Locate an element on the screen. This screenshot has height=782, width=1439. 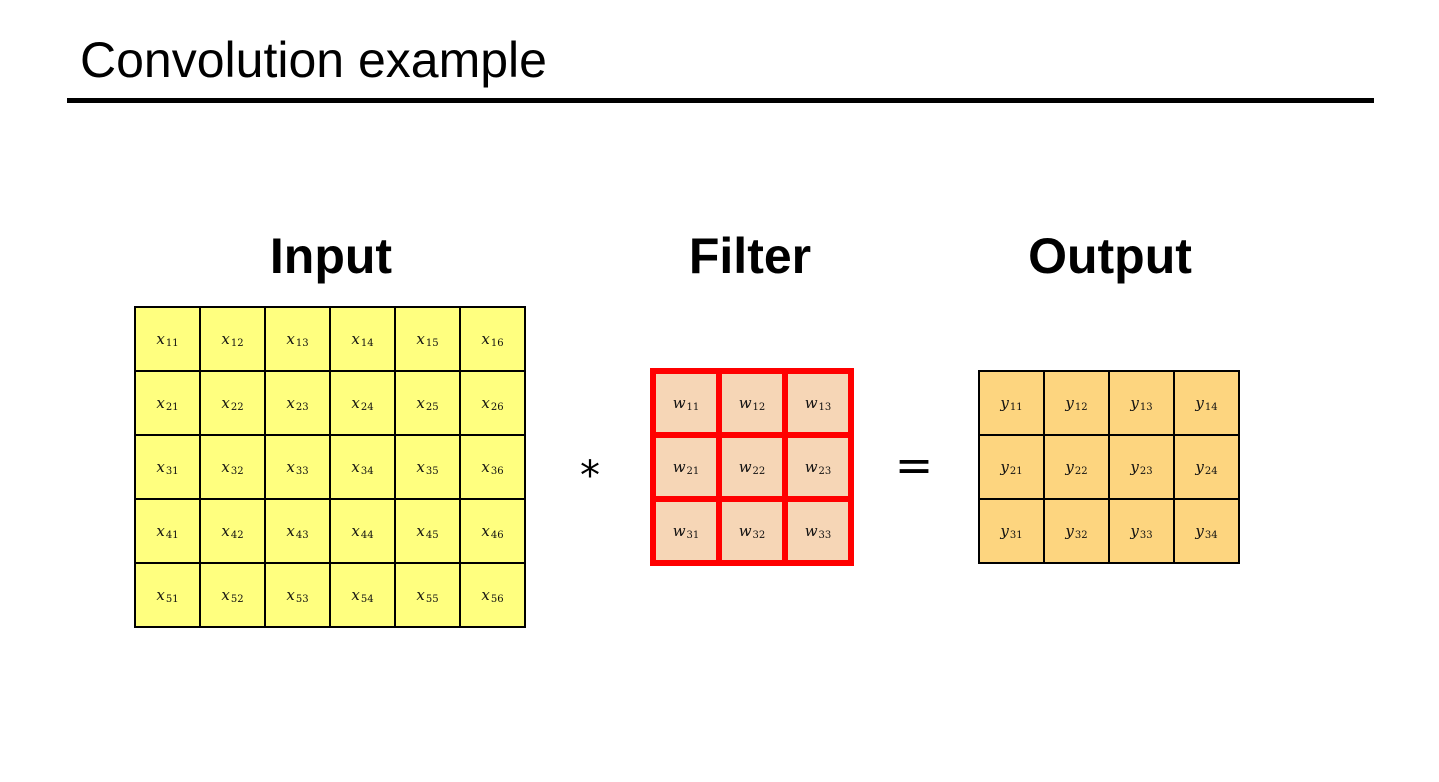
convolution-operator: * is located at coordinates (590, 476).